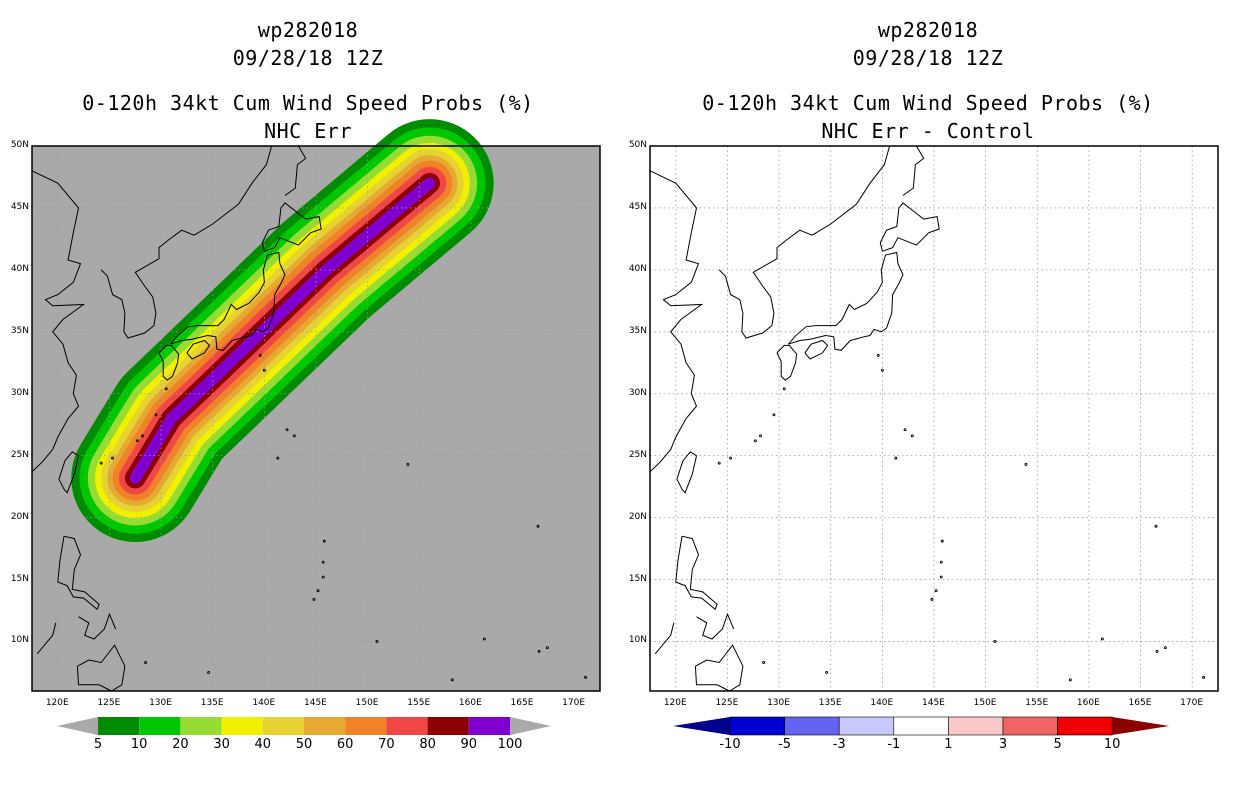 The height and width of the screenshot is (800, 1236). What do you see at coordinates (77, 726) in the screenshot?
I see `left-colorbar-low-end` at bounding box center [77, 726].